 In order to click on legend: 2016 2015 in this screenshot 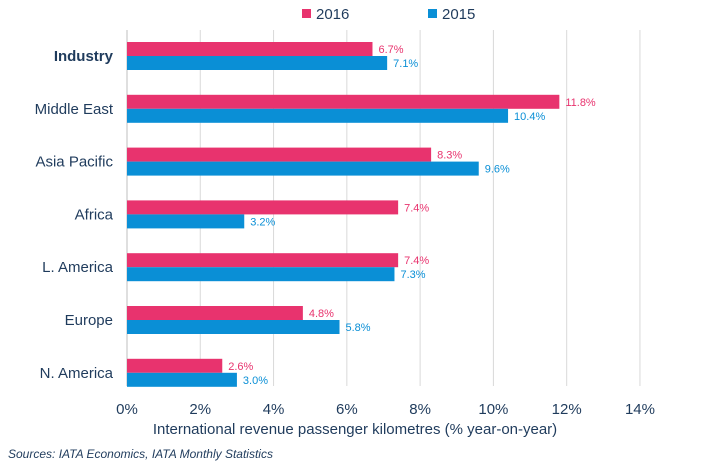, I will do `click(388, 14)`.